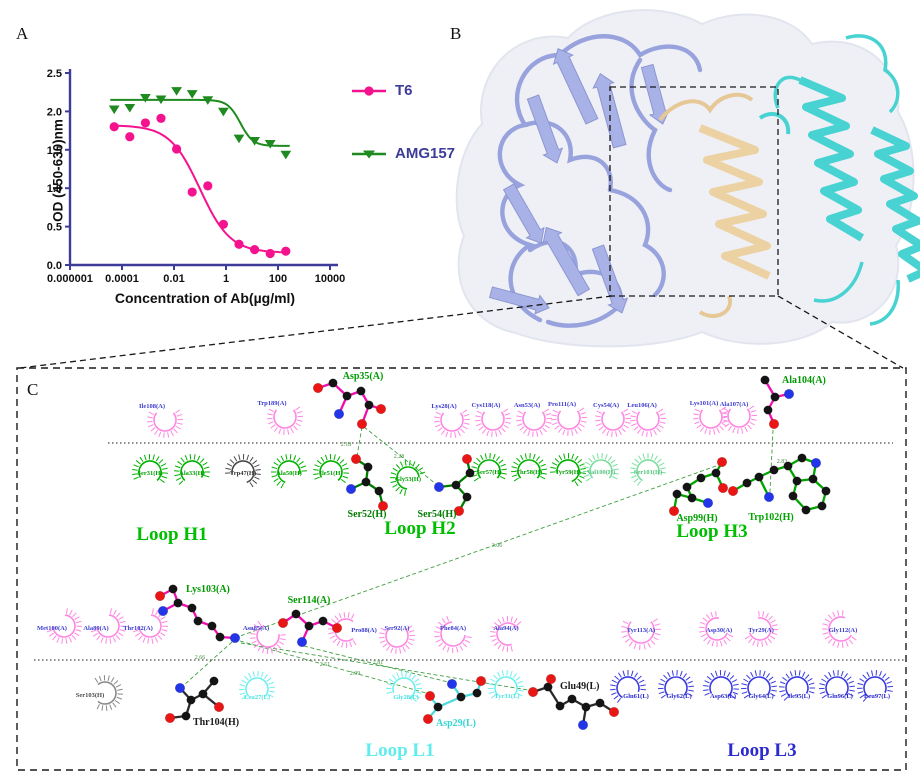  What do you see at coordinates (840, 696) in the screenshot?
I see `residue-arc-label: Gln96(L)` at bounding box center [840, 696].